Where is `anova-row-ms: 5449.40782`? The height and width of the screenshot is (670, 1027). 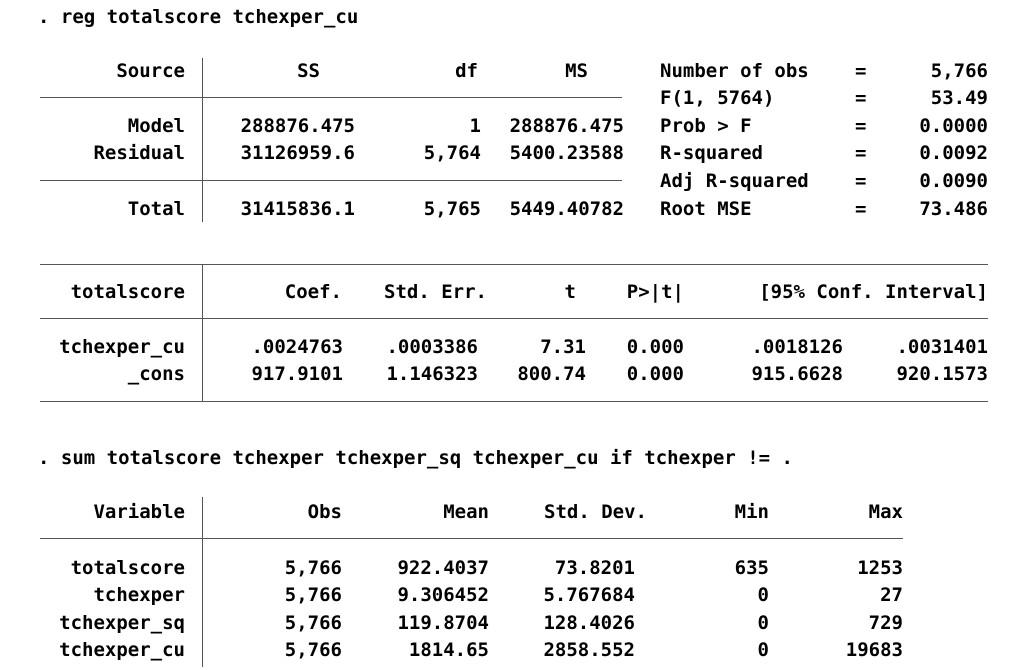 anova-row-ms: 5449.40782 is located at coordinates (566, 209).